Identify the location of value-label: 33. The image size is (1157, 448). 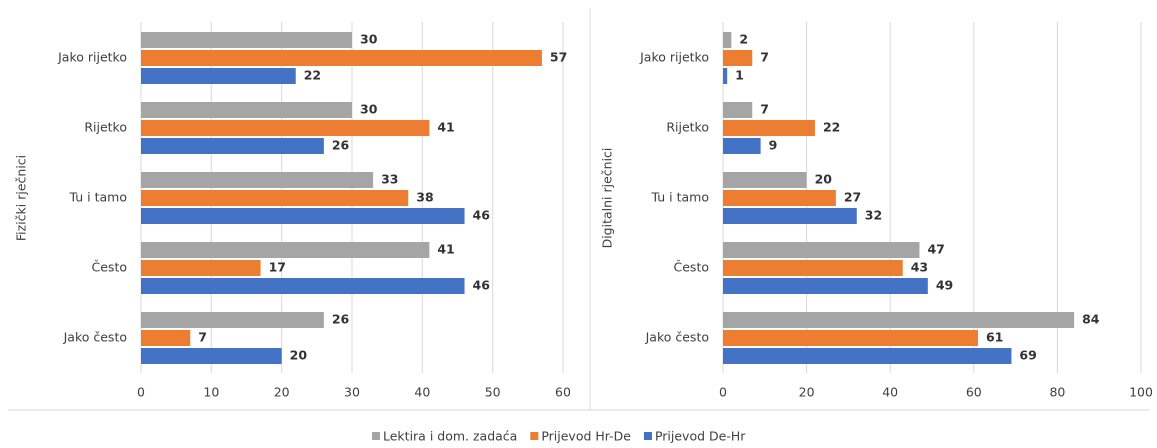
(389, 179).